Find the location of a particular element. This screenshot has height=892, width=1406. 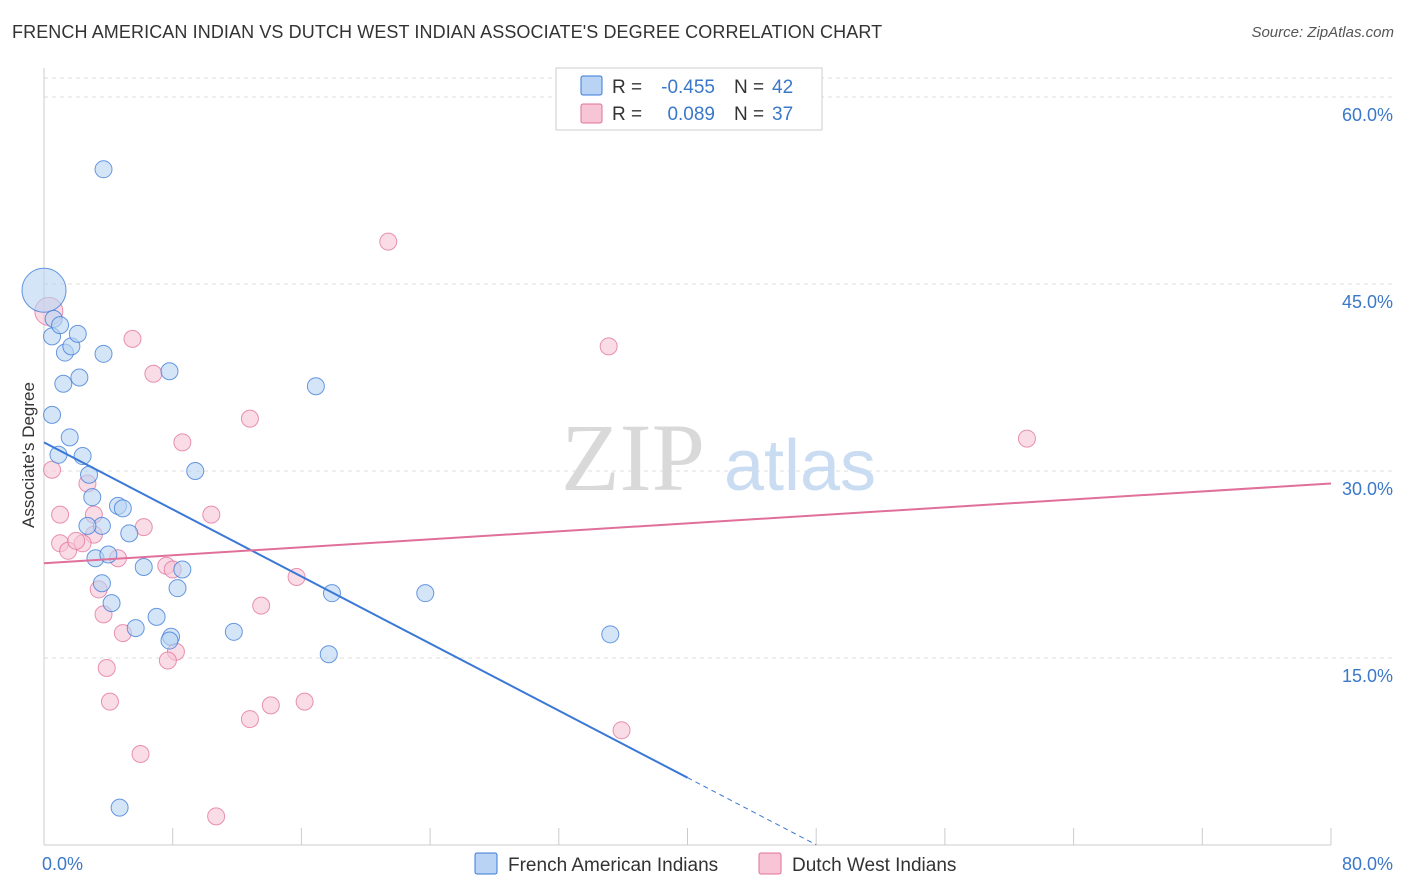

legend-r-label-pink: R = is located at coordinates (627, 114).